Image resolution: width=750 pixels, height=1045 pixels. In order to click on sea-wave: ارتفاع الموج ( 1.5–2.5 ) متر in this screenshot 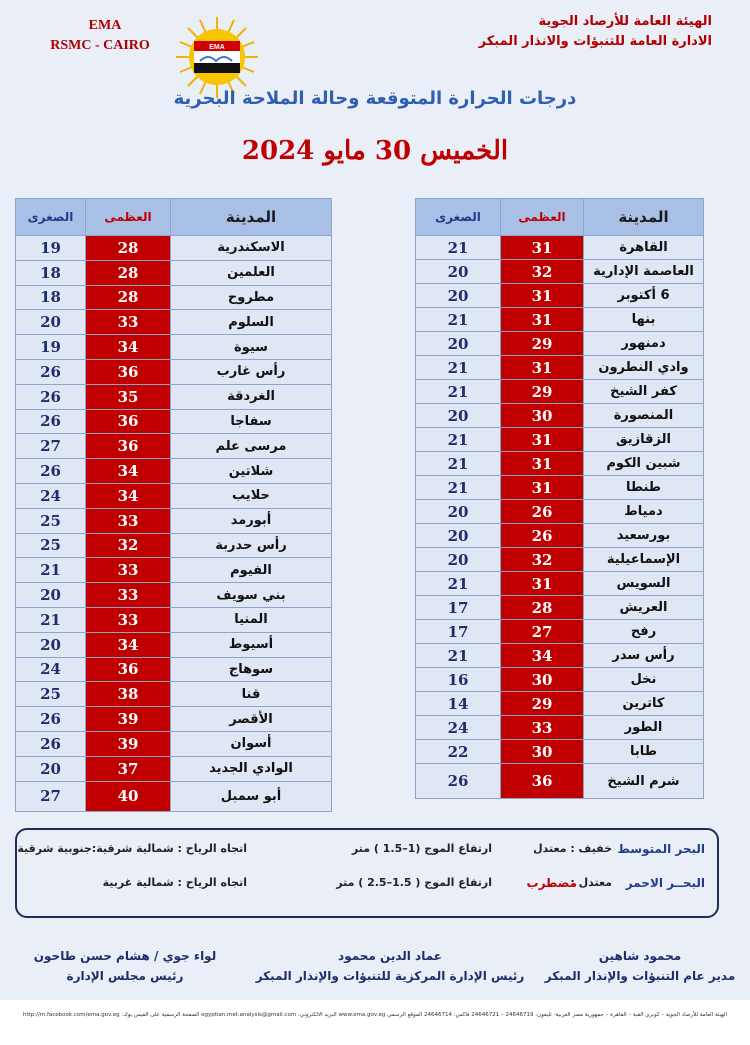, I will do `click(414, 882)`.